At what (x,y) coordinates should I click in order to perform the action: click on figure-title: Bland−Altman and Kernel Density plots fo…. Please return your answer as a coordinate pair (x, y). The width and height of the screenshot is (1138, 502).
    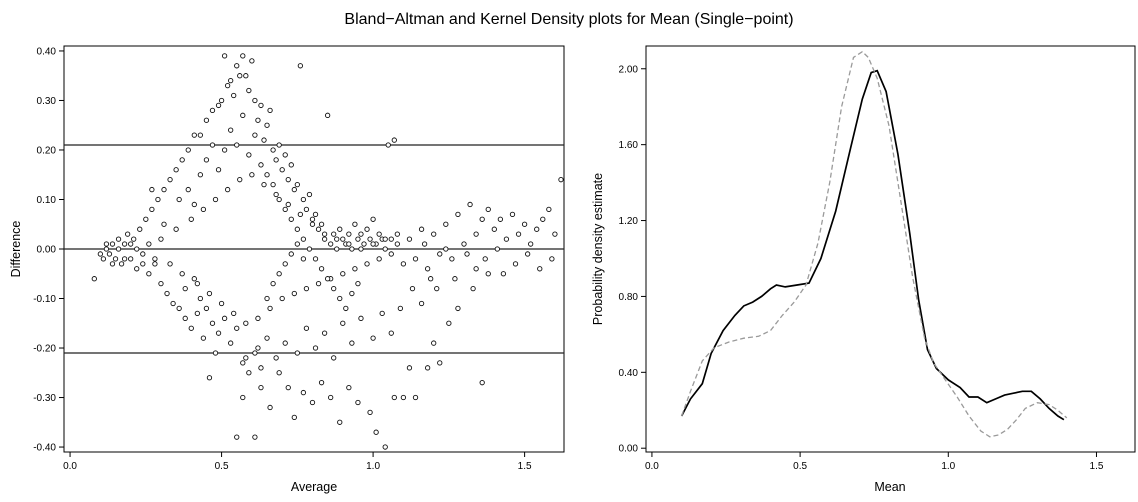
    Looking at the image, I should click on (568, 19).